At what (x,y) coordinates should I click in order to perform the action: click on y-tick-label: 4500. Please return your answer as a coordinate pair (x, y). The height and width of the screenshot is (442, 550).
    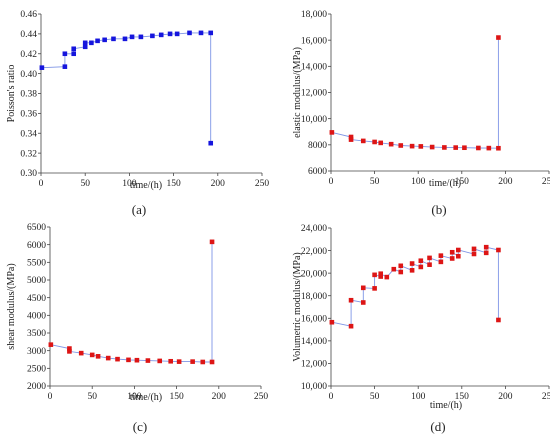
    Looking at the image, I should click on (36, 299).